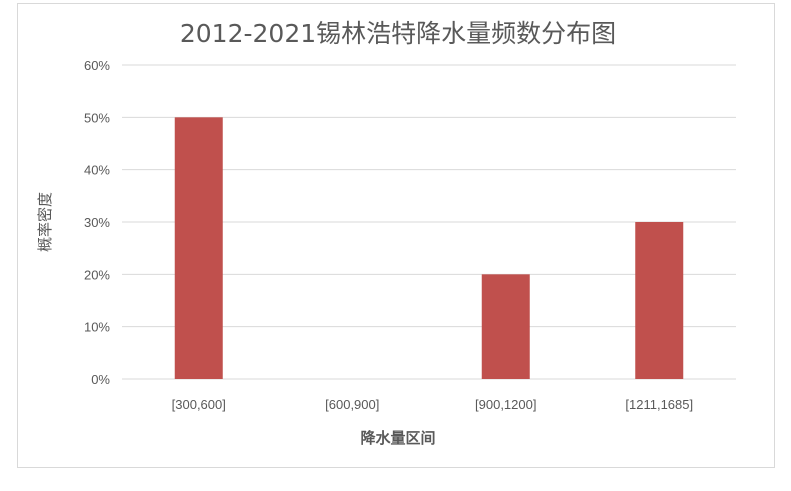 This screenshot has height=491, width=791. I want to click on y-tick-label: 40%, so click(97, 170).